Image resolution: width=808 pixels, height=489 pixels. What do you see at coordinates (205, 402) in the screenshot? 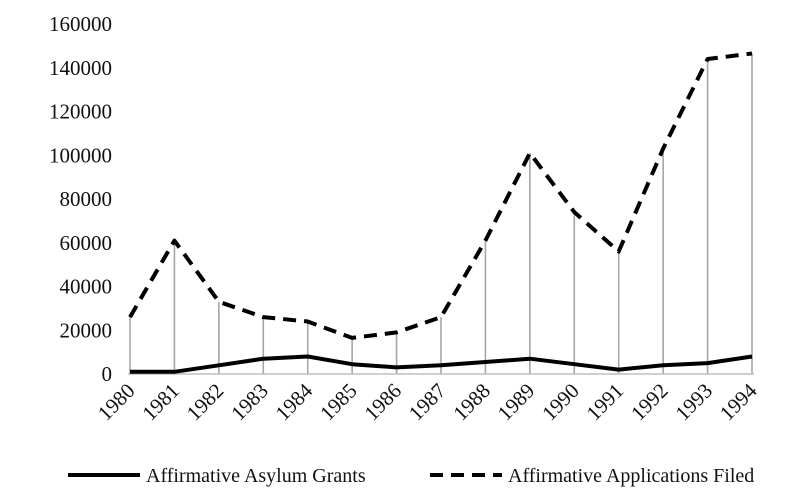
I see `x-tick-label: 1982` at bounding box center [205, 402].